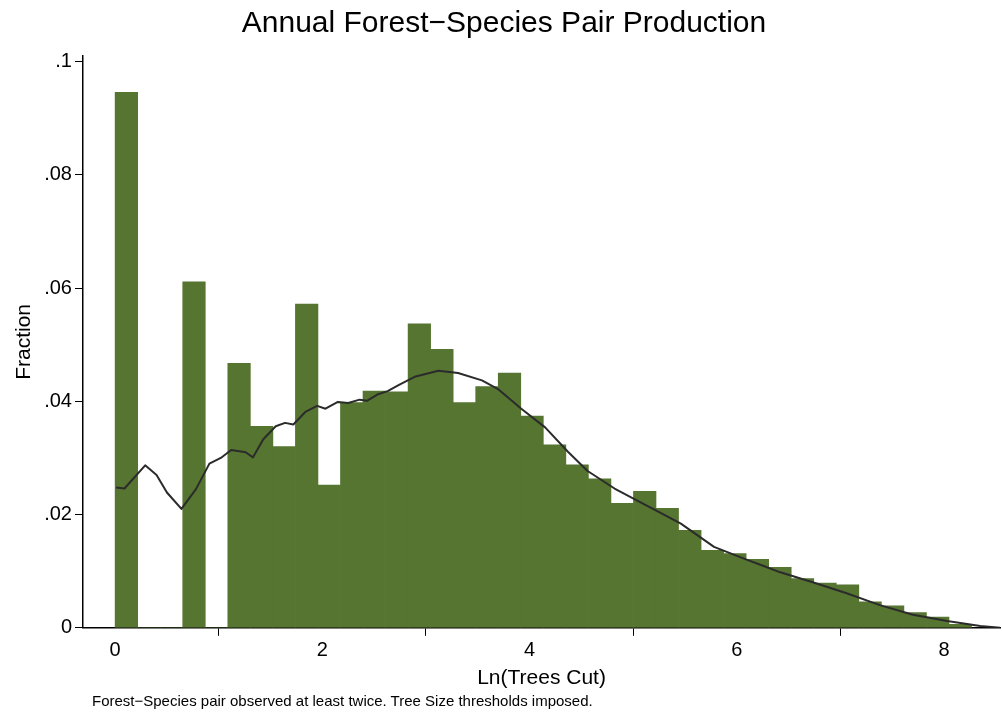 This screenshot has height=719, width=1002. Describe the element at coordinates (342, 700) in the screenshot. I see `text: Forest−Species pair observed at least twice. Tree Size thresholds imposed.` at that location.